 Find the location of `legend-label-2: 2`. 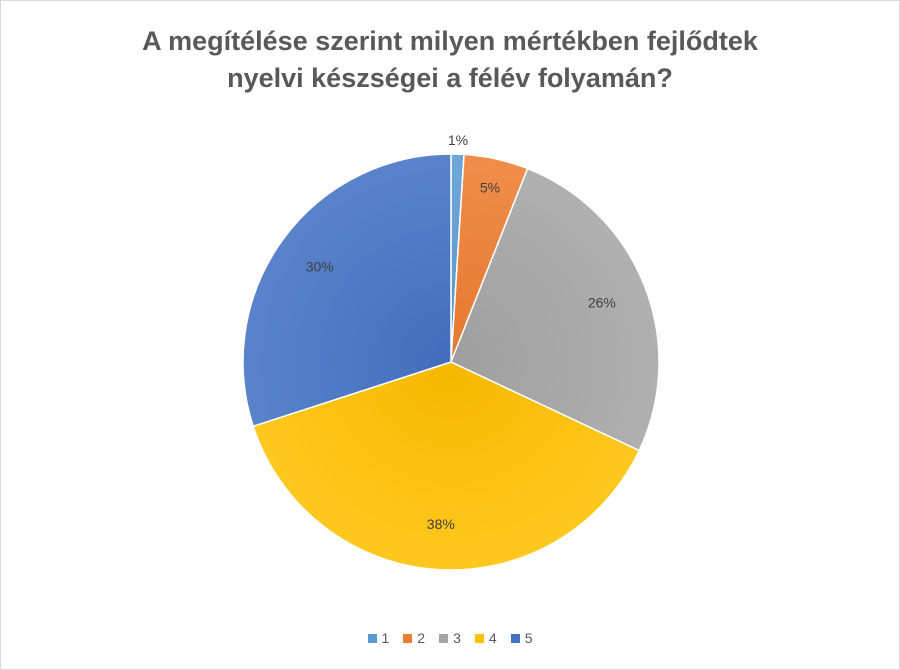

legend-label-2: 2 is located at coordinates (421, 638).